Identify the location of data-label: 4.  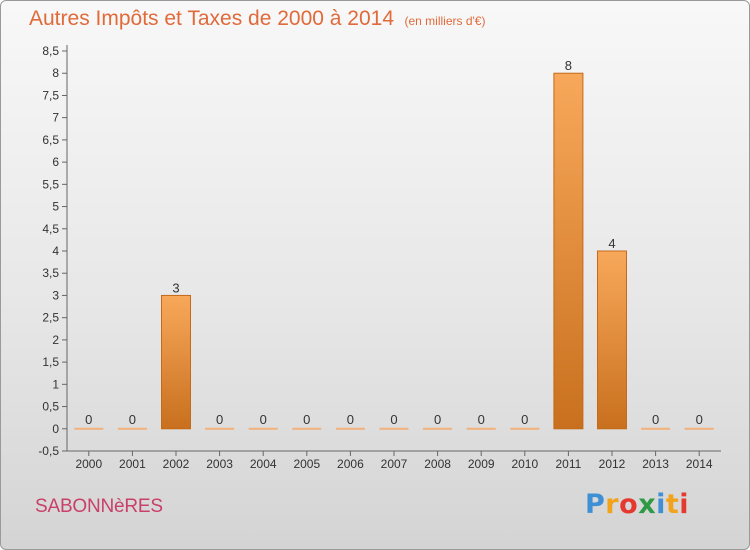
(611, 243).